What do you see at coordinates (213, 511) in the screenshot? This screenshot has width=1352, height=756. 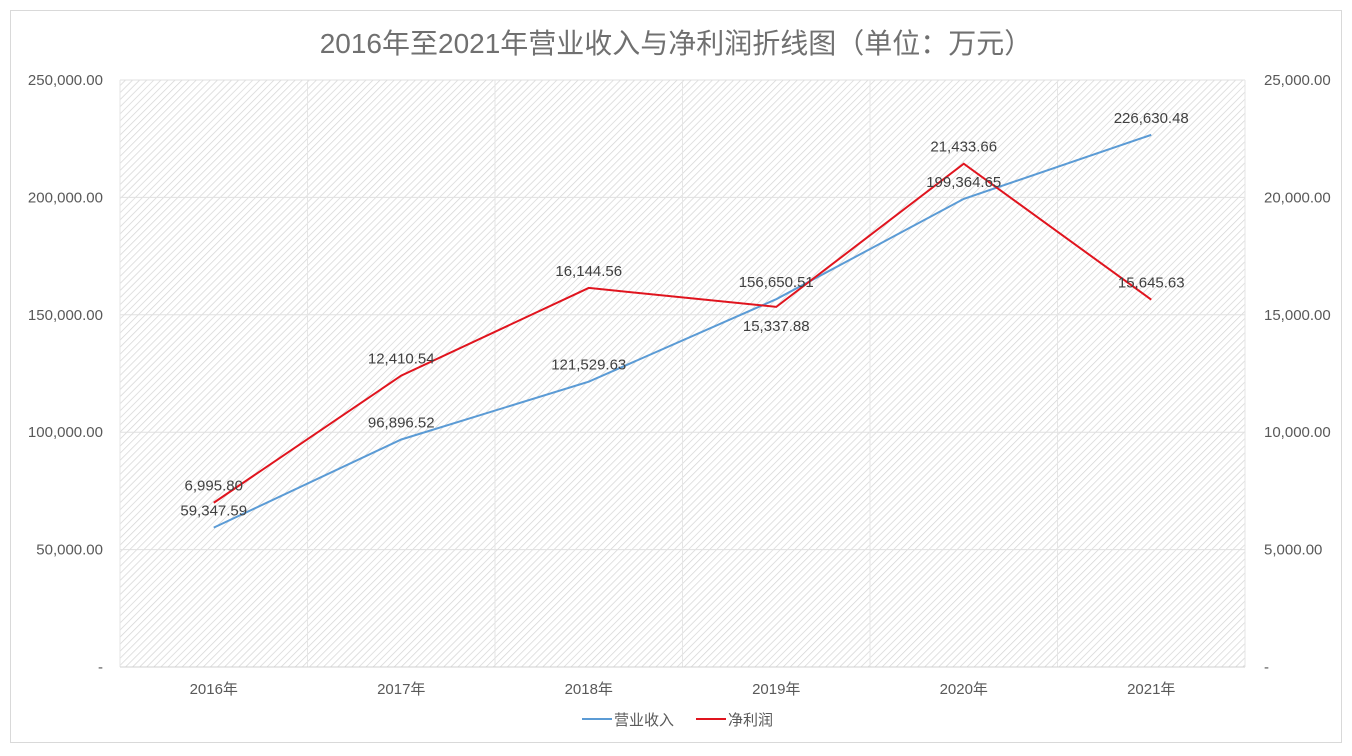 I see `data-label: 59,347.59` at bounding box center [213, 511].